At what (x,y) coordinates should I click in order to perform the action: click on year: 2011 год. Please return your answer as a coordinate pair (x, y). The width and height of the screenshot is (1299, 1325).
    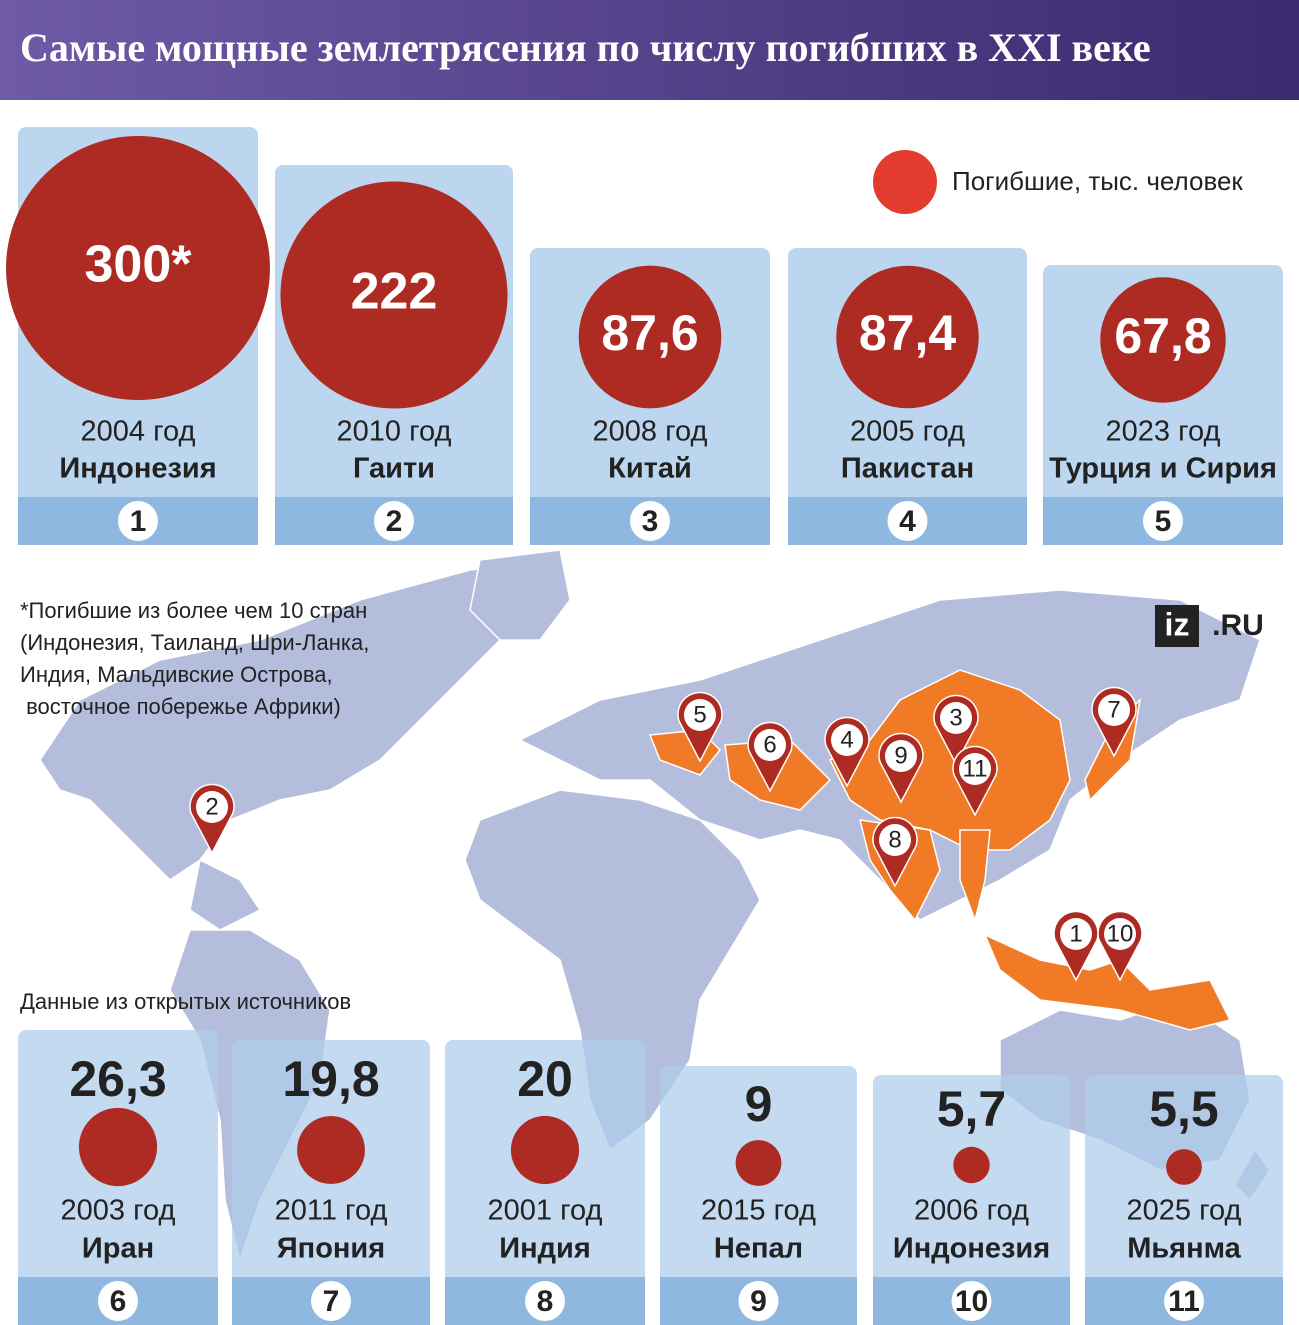
    Looking at the image, I should click on (331, 1211).